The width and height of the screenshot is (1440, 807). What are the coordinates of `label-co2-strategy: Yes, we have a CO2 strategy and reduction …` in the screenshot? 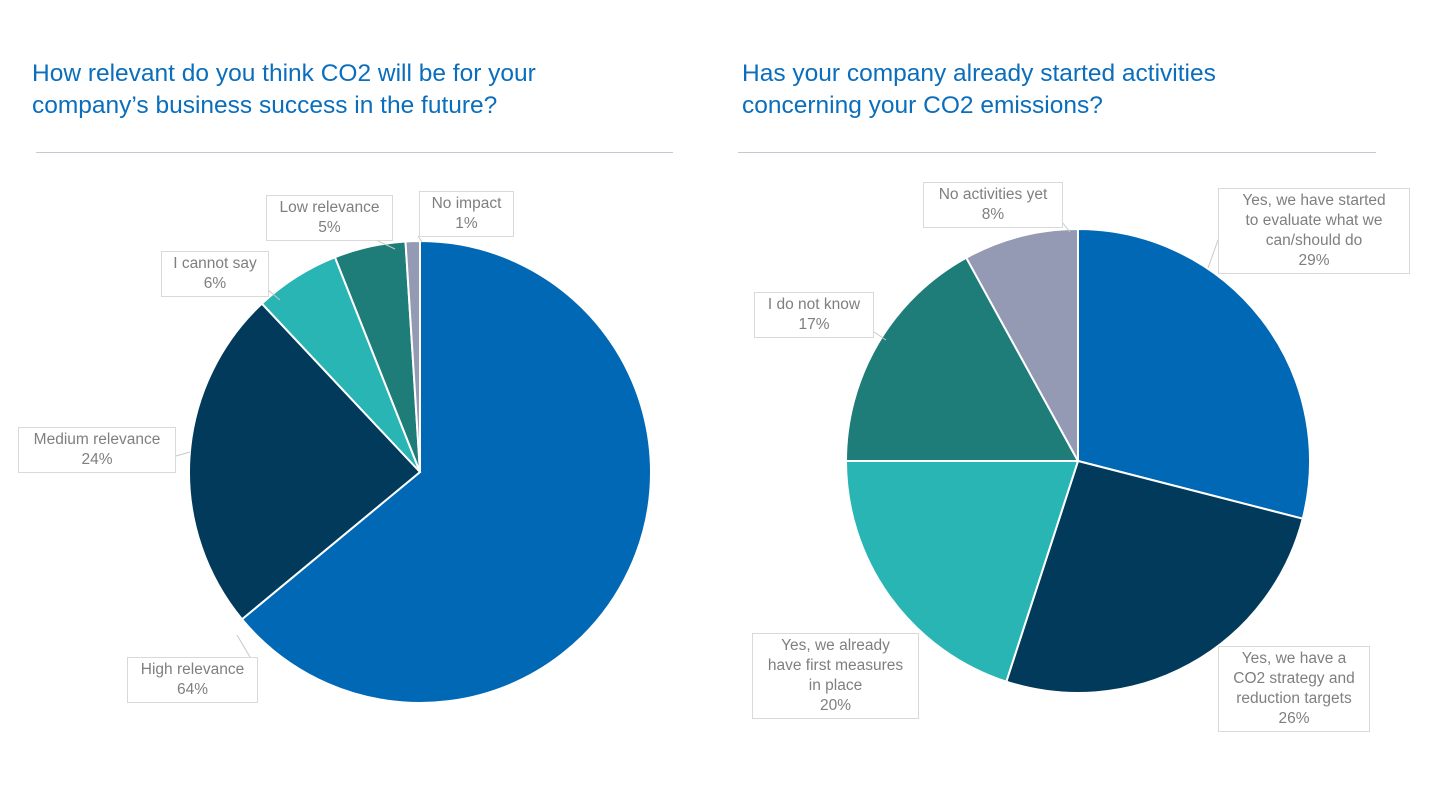 It's located at (1294, 689).